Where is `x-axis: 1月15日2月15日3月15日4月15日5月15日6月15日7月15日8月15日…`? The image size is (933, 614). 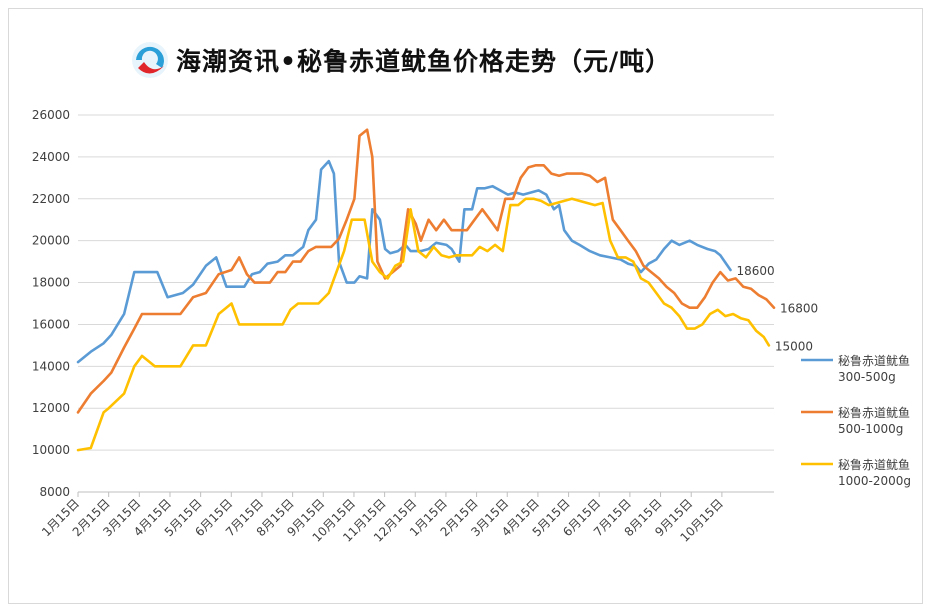
x-axis: 1月15日2月15日3月15日4月15日5月15日6月15日7月15日8月15日… is located at coordinates (406, 518).